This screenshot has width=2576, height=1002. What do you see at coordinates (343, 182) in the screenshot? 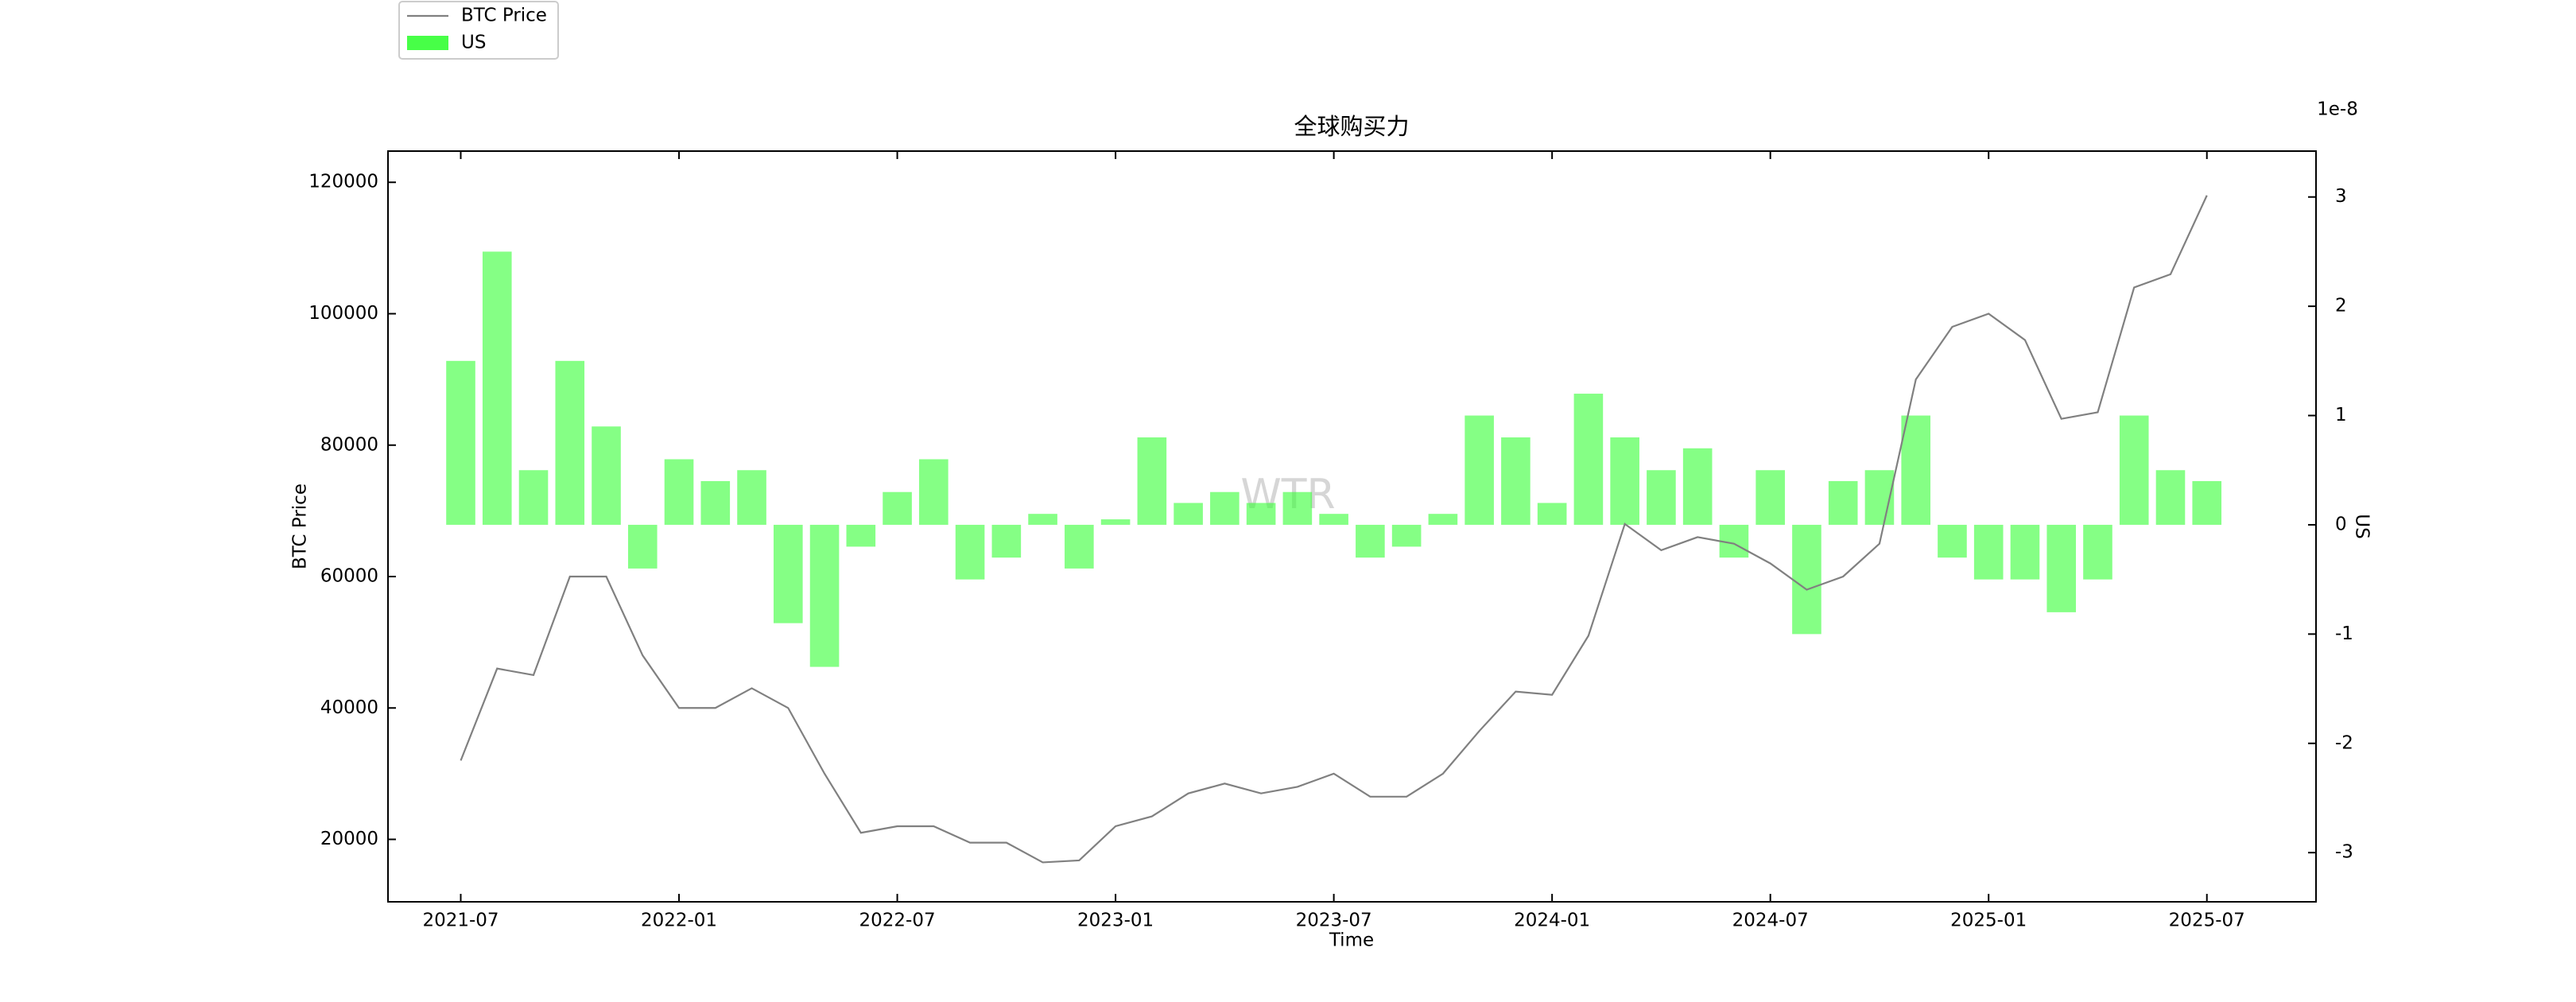
I see `y-tick-label: 120000` at bounding box center [343, 182].